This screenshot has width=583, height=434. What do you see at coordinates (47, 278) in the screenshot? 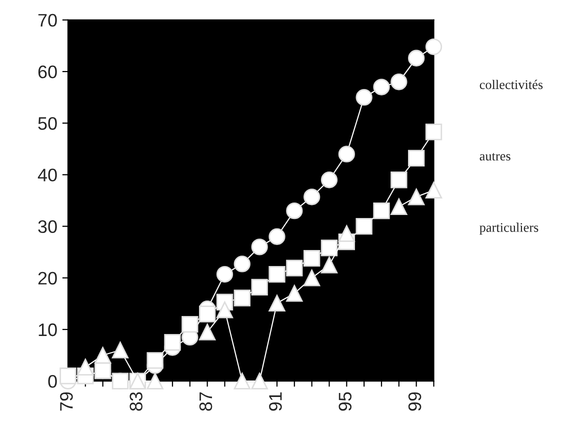
I see `y-tick-label: 20` at bounding box center [47, 278].